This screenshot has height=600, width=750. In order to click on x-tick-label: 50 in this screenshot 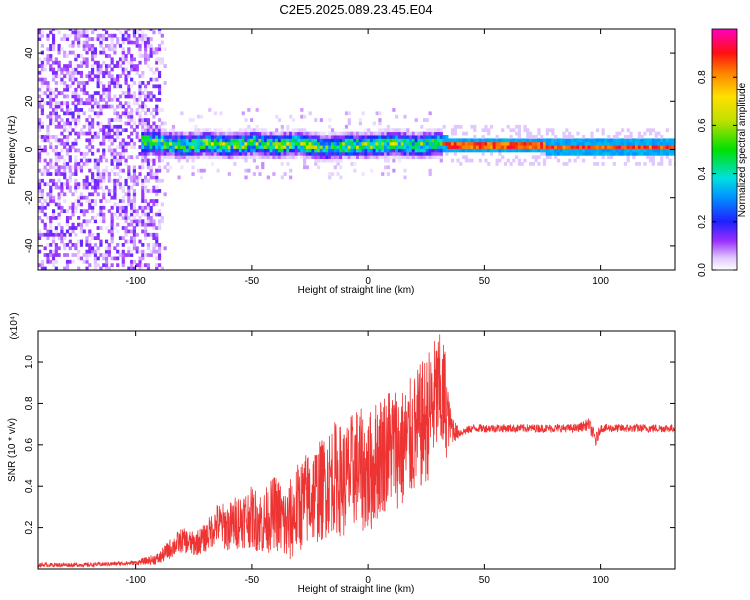, I will do `click(485, 580)`.